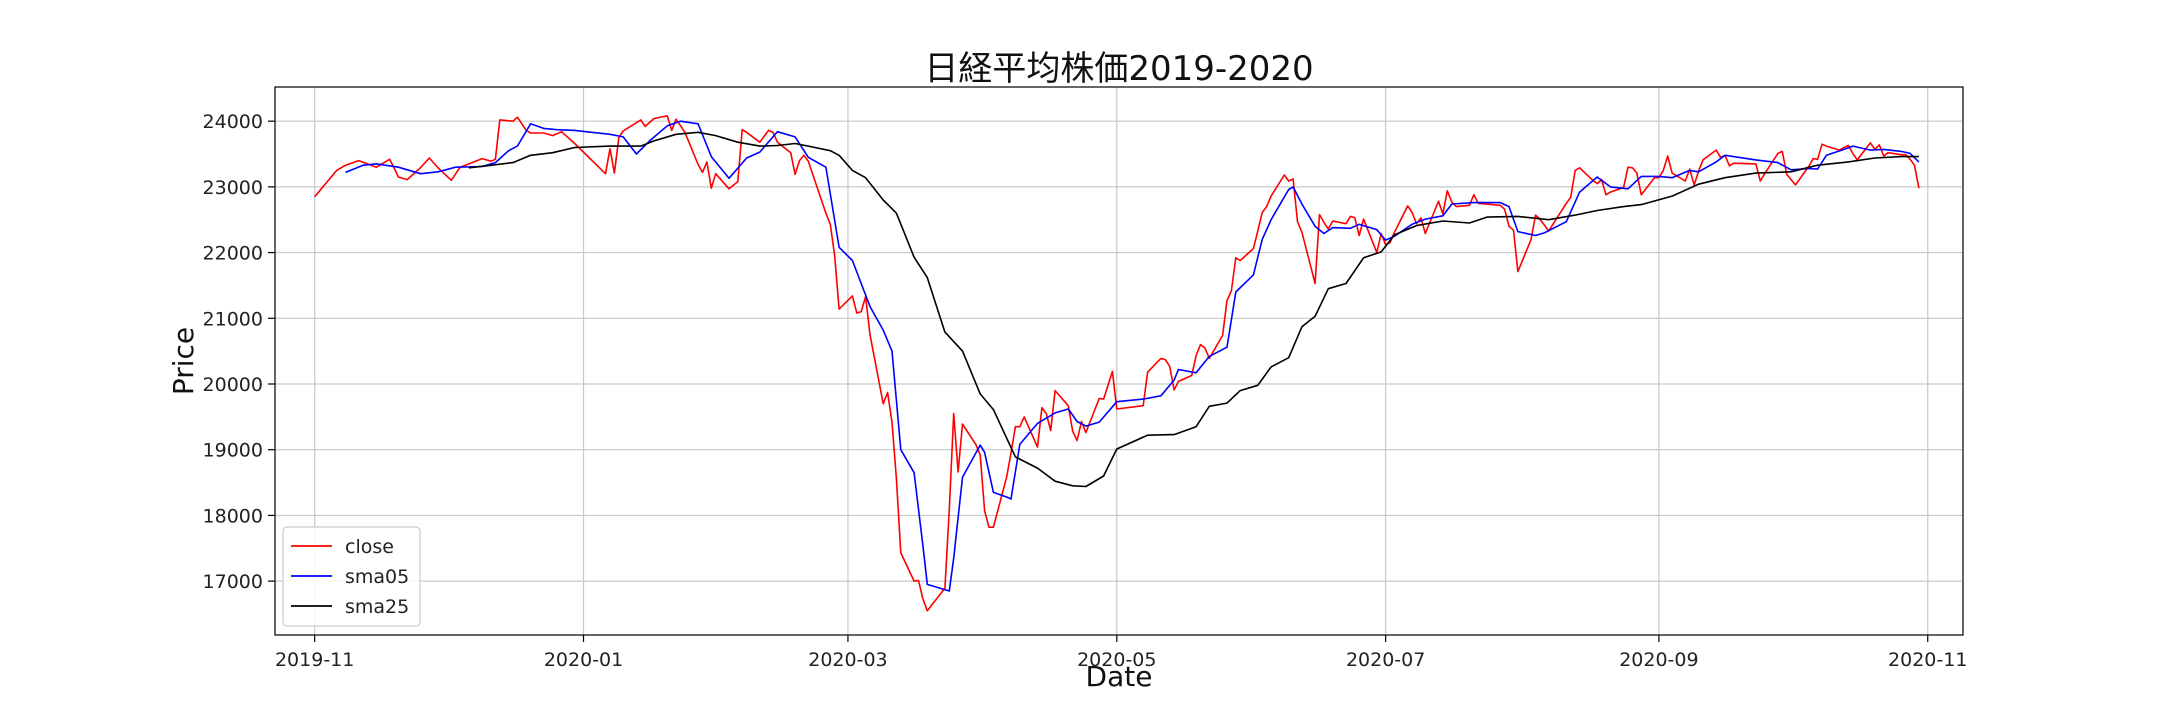 The width and height of the screenshot is (2160, 720). I want to click on x-tick-label: 2020-01, so click(583, 660).